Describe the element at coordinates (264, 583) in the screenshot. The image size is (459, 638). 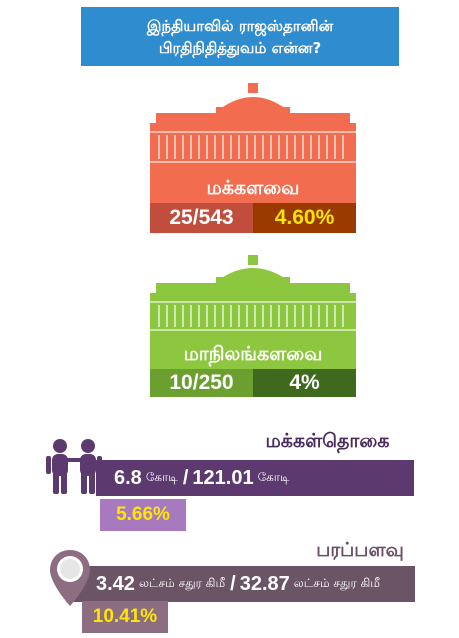
I see `area-india-value: 32.87` at that location.